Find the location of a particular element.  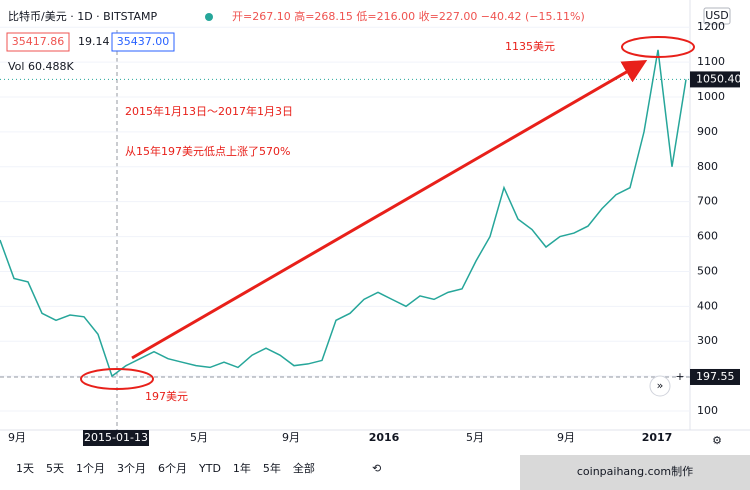

y-tick-label: 400 is located at coordinates (707, 305).